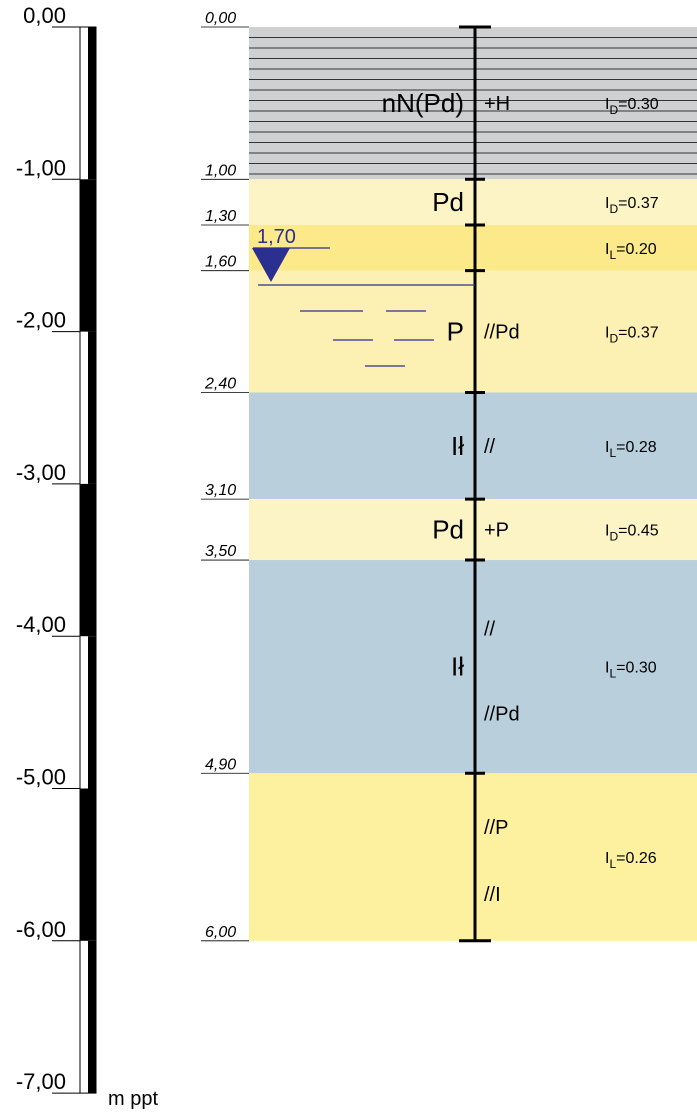 The image size is (697, 1115). What do you see at coordinates (496, 828) in the screenshot?
I see `admixture-note: //P` at bounding box center [496, 828].